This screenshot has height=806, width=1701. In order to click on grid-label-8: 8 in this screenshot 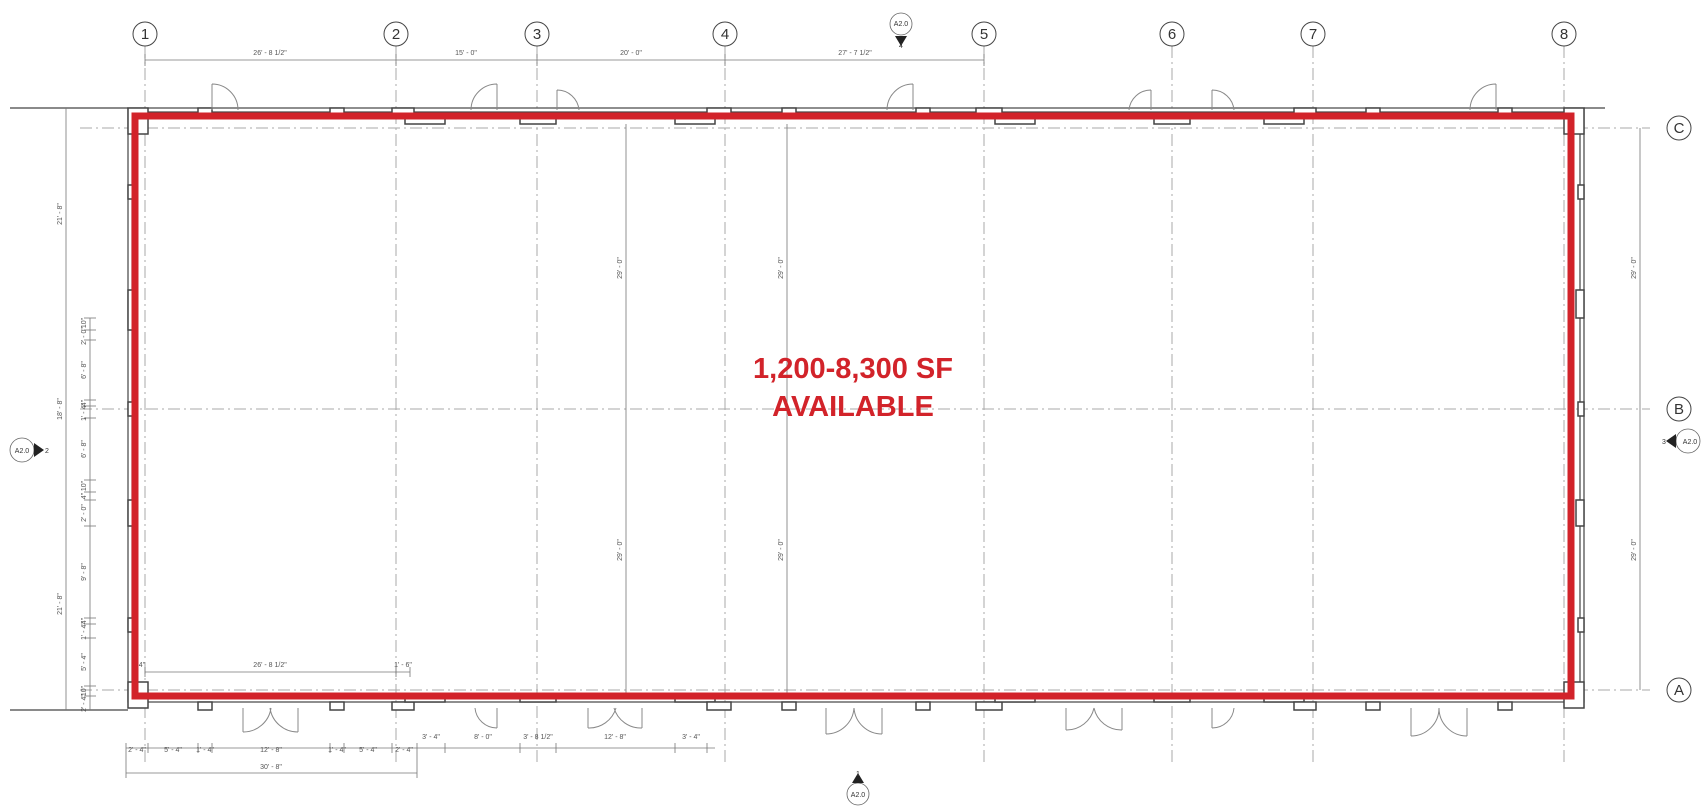, I will do `click(1564, 34)`.